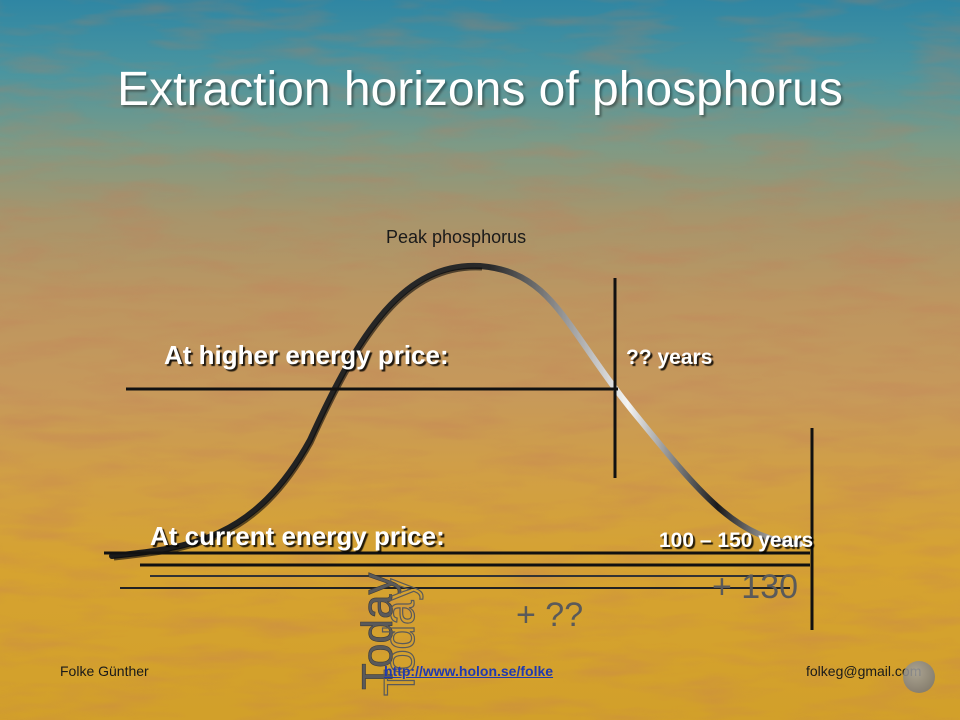 The width and height of the screenshot is (960, 720). I want to click on peak-phosphorus-label: Peak phosphorus, so click(456, 237).